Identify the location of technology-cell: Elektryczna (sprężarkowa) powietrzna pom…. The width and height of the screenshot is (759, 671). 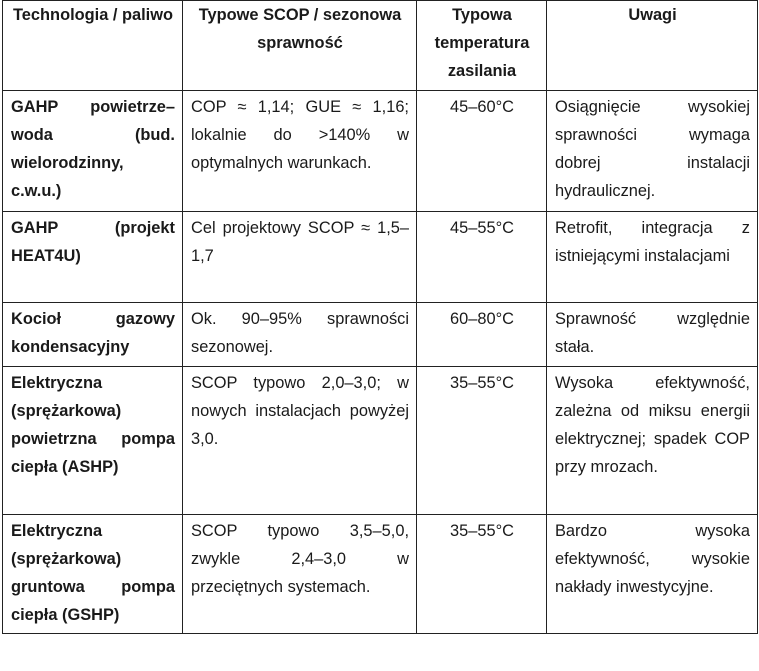
(92, 440).